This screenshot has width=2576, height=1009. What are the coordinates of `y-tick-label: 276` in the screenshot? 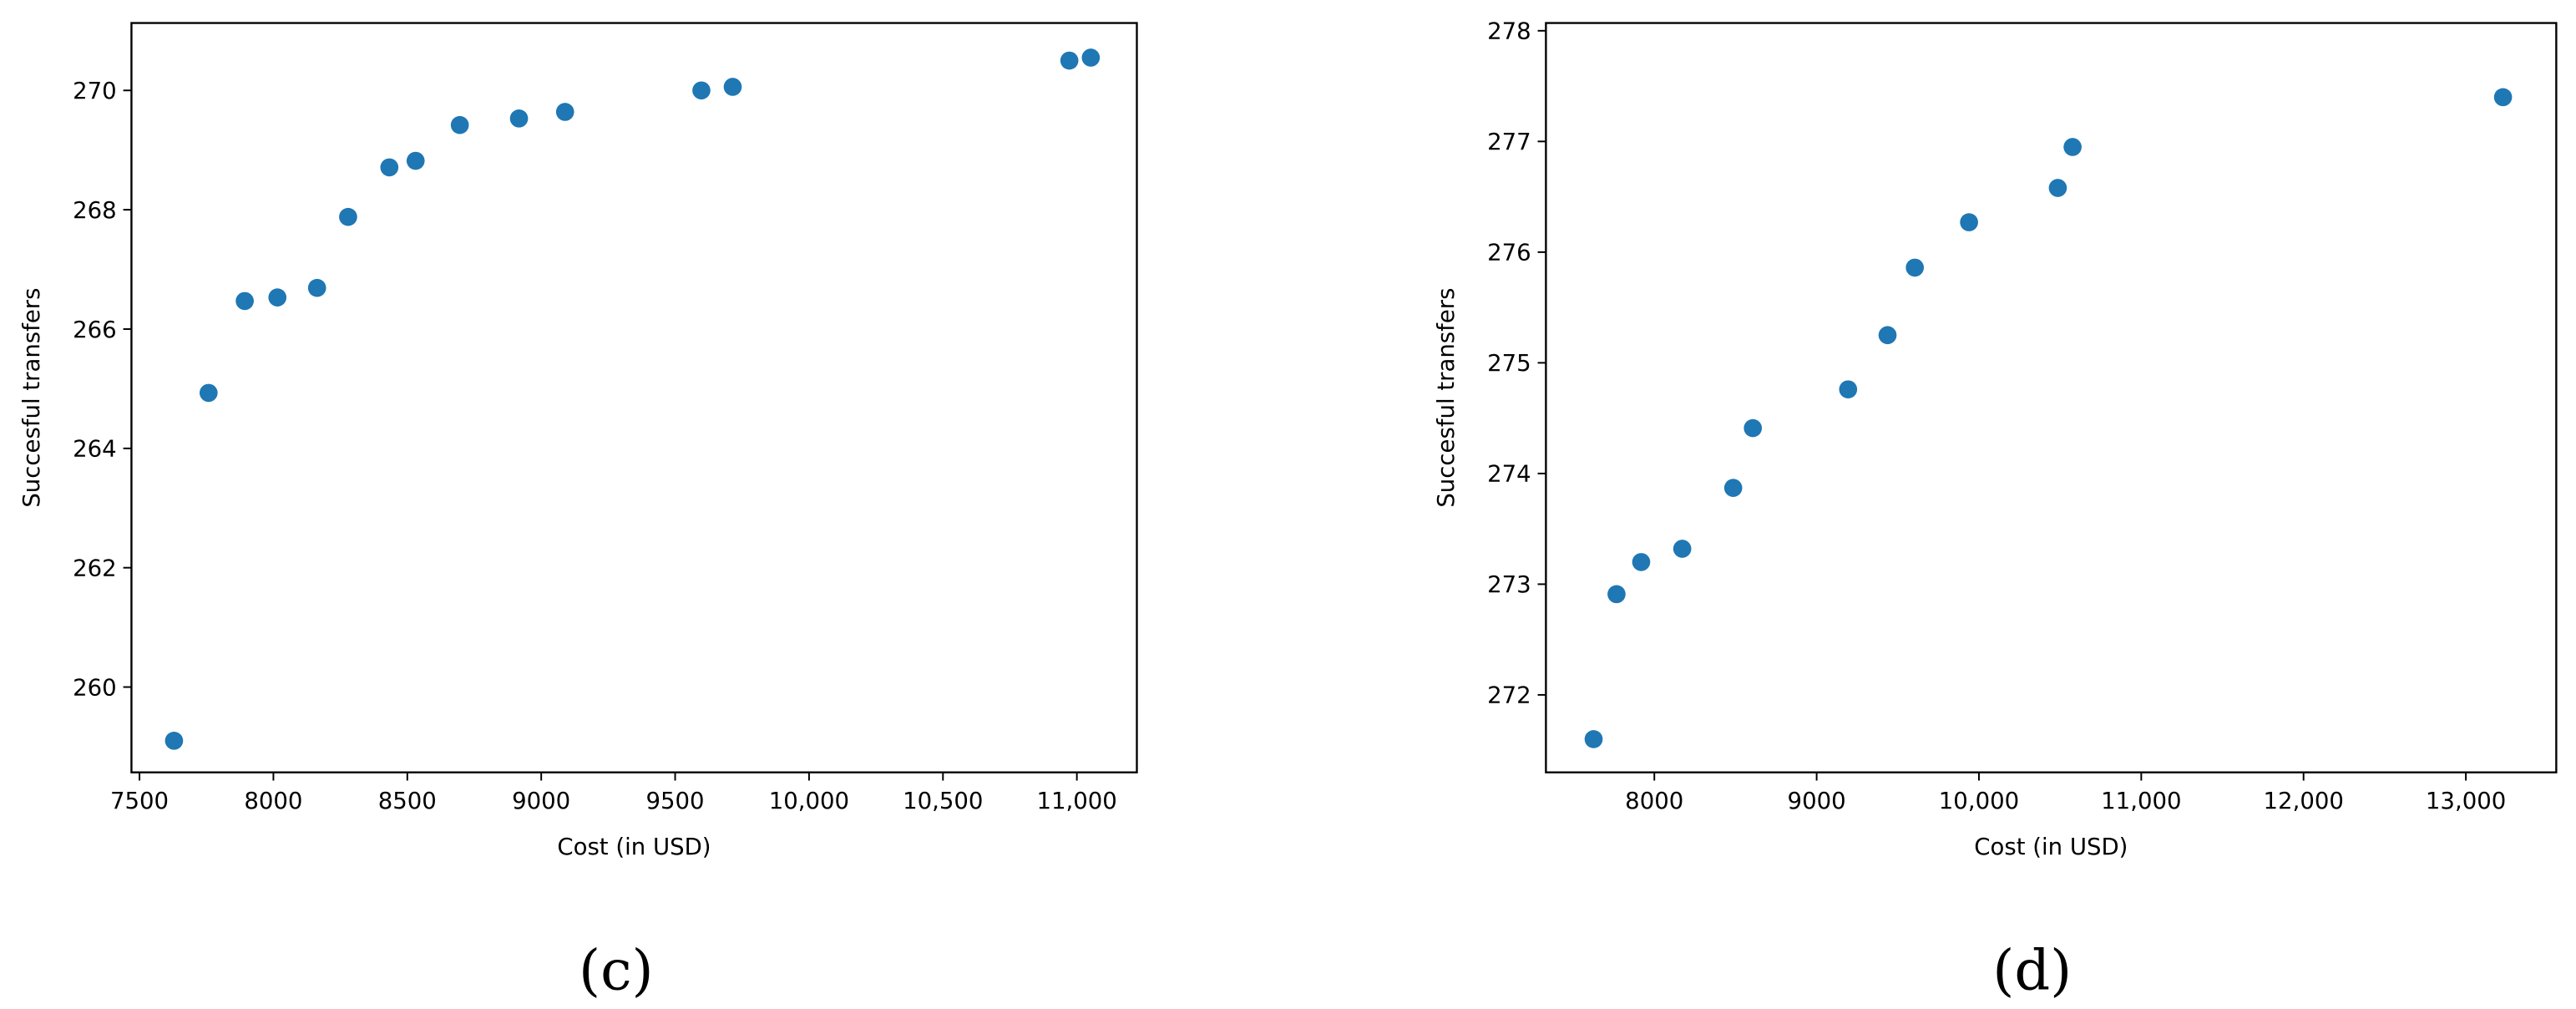 It's located at (1509, 253).